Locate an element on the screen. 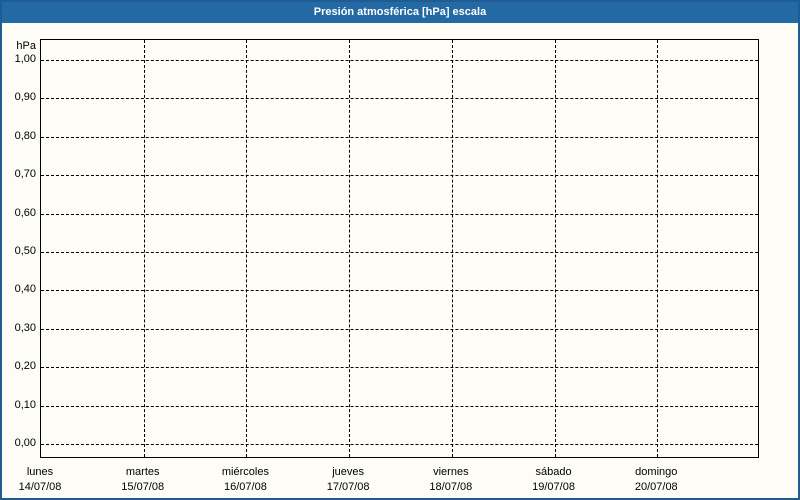 The image size is (800, 500). y-tick-label: 1,00 is located at coordinates (25, 59).